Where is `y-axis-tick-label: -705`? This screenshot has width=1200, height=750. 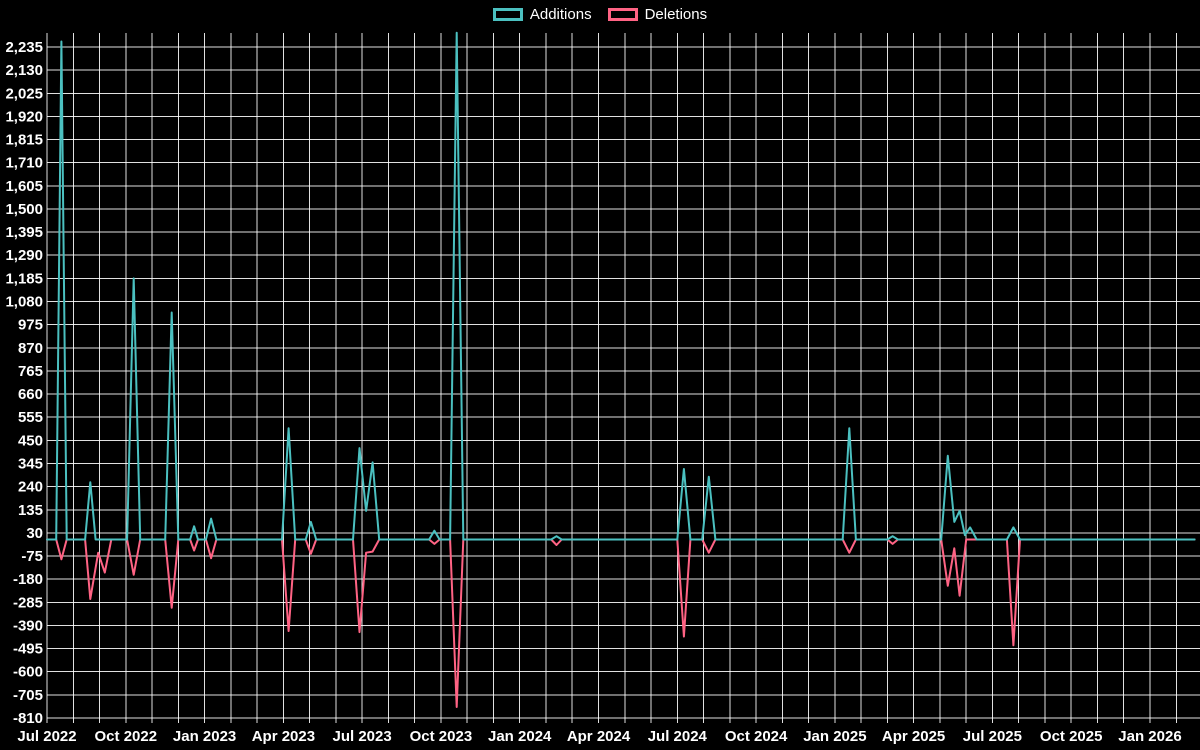
y-axis-tick-label: -705 is located at coordinates (28, 695).